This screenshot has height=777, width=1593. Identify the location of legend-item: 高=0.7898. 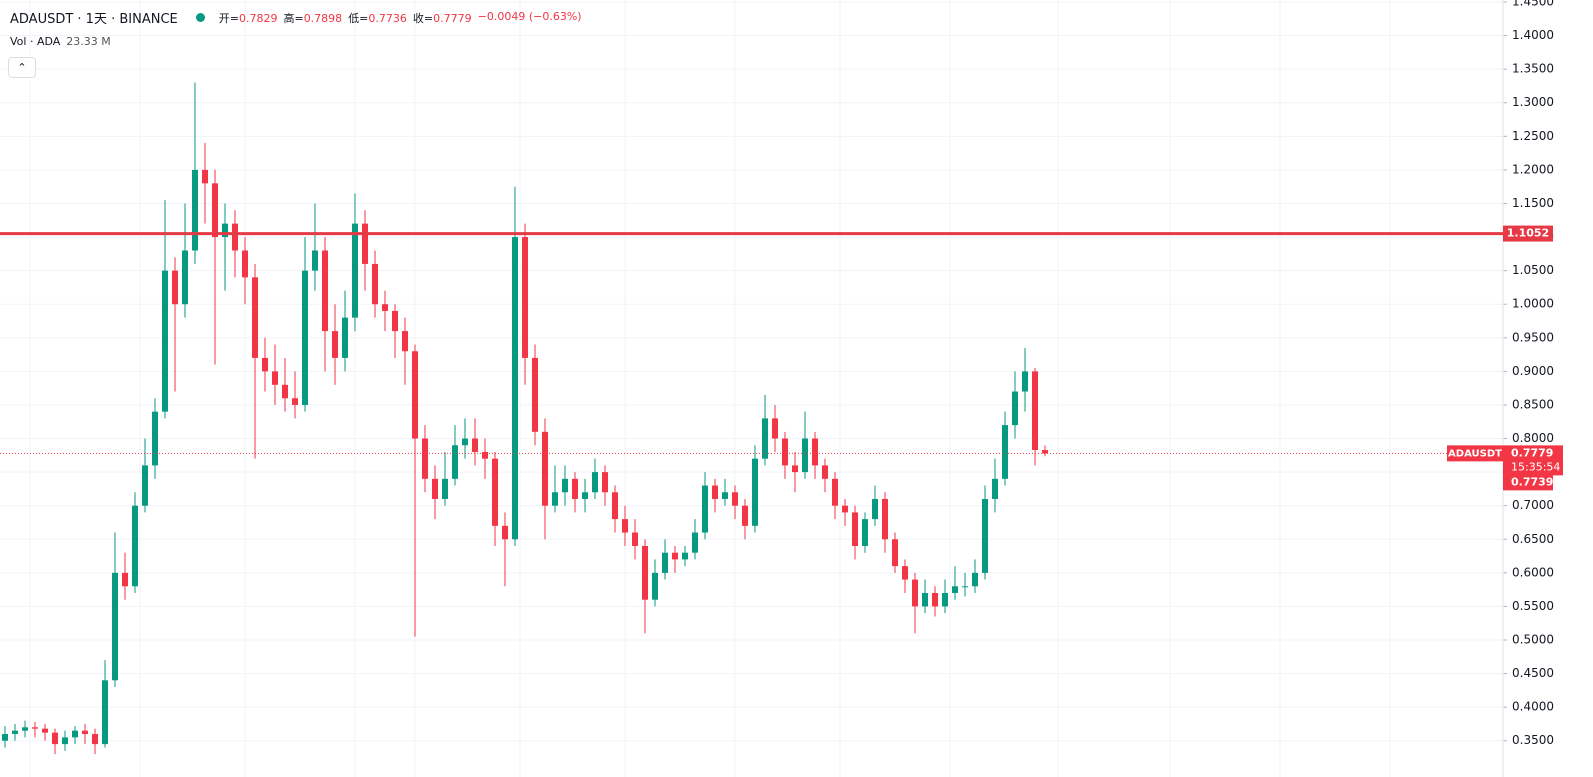
(312, 18).